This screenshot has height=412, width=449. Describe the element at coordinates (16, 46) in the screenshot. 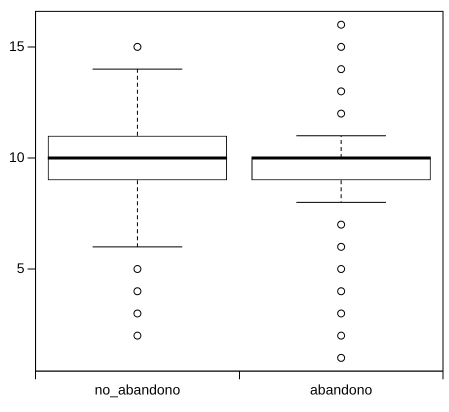

I see `y-tick-label: 15` at that location.